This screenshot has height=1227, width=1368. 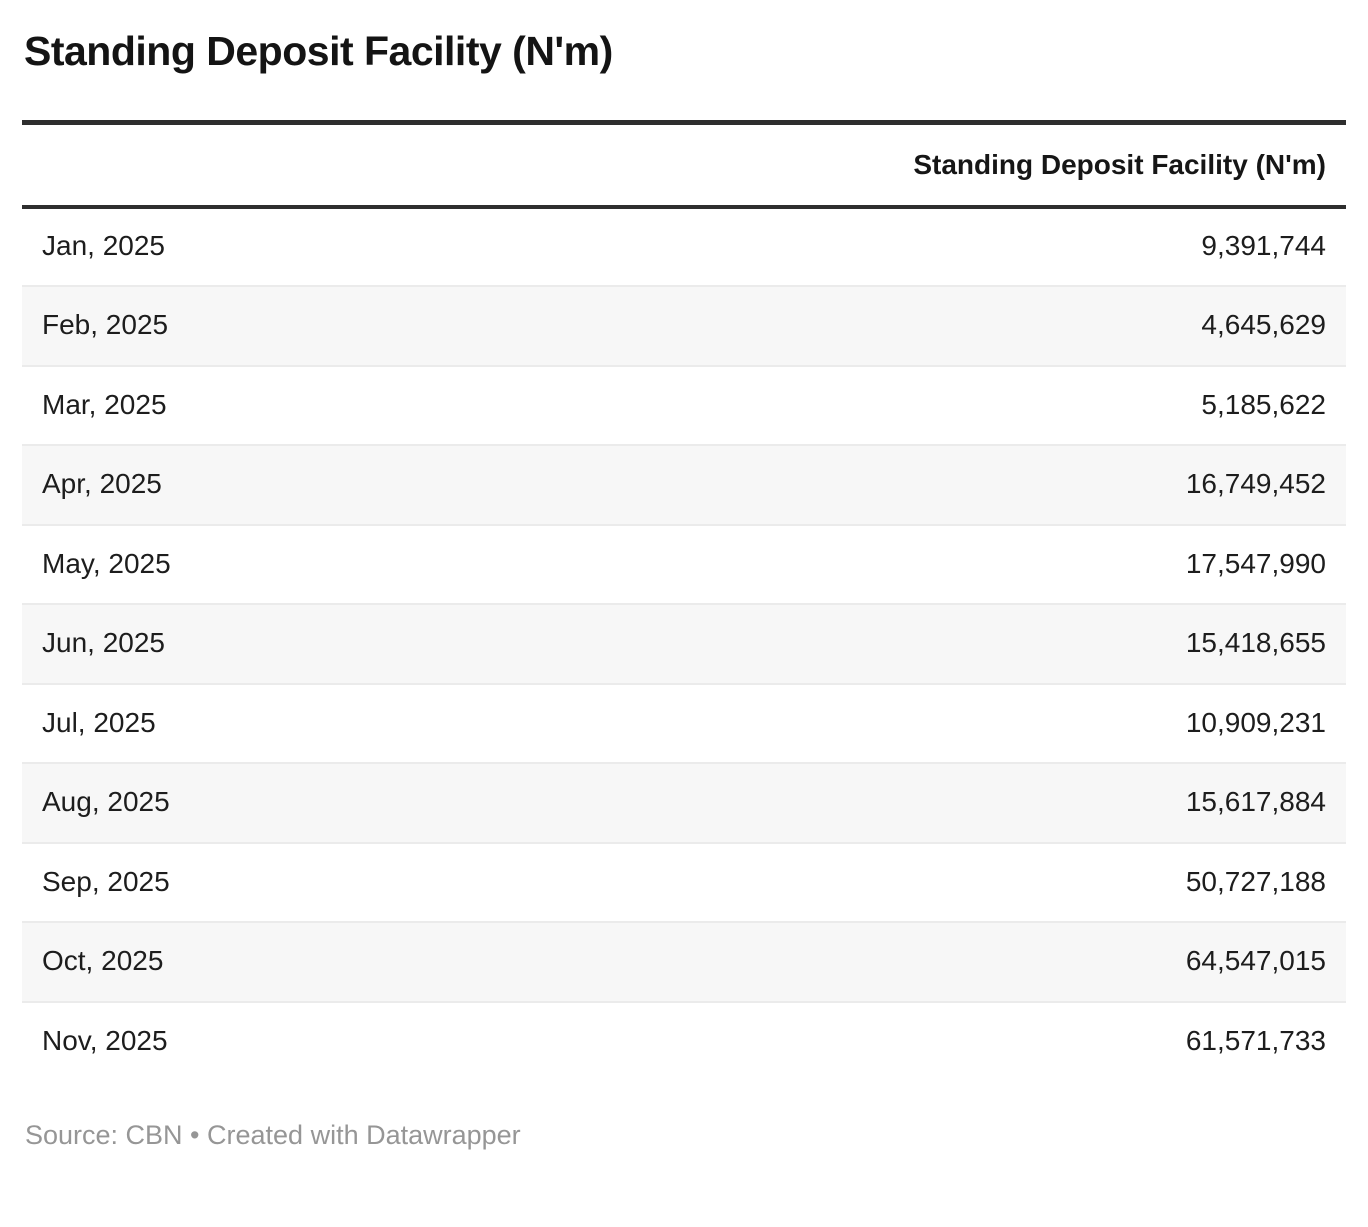 I want to click on table-row: Aug, 2025 15,617,884, so click(x=684, y=803).